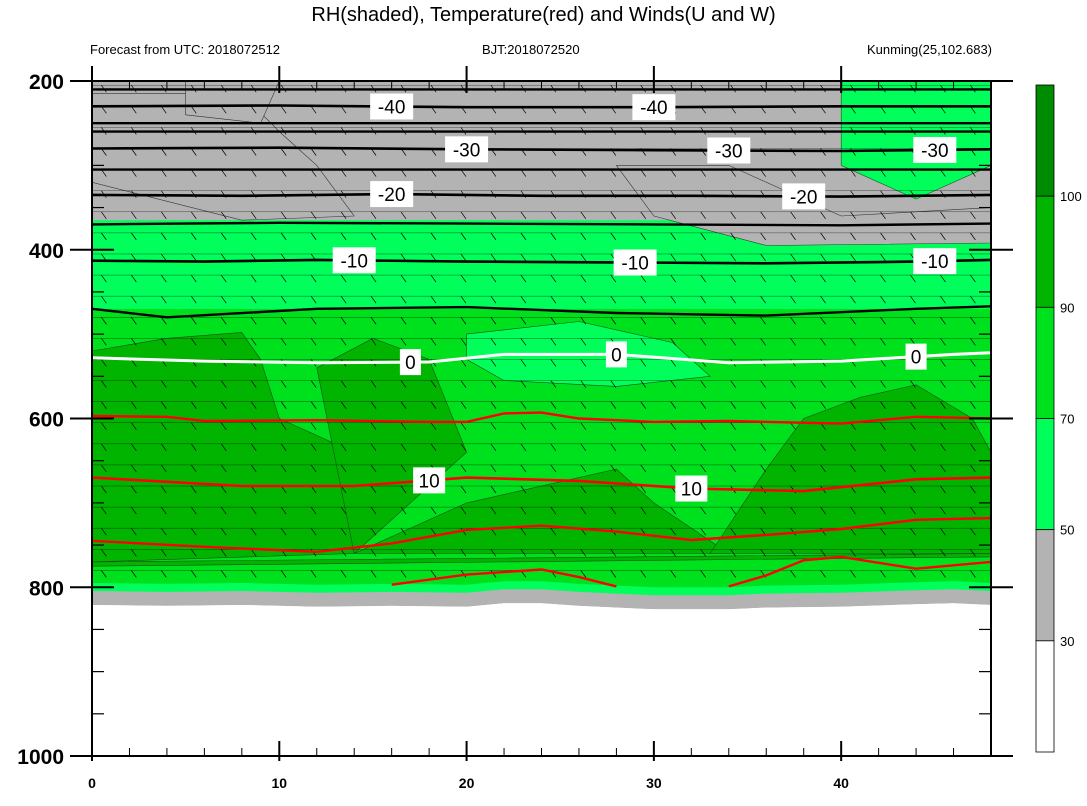 The image size is (1087, 806). What do you see at coordinates (46, 251) in the screenshot?
I see `y-tick-label: 400` at bounding box center [46, 251].